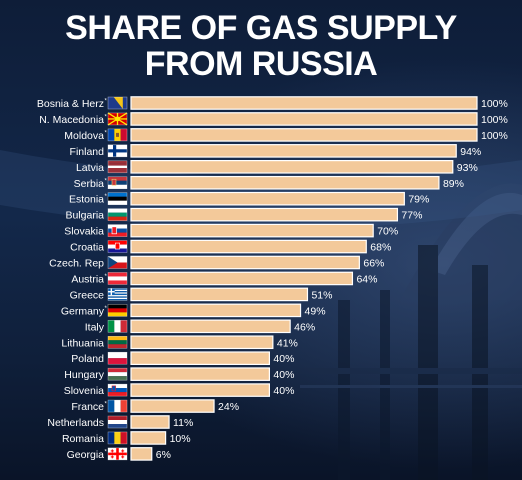 Image resolution: width=522 pixels, height=480 pixels. I want to click on bosnia-flag-icon, so click(117, 103).